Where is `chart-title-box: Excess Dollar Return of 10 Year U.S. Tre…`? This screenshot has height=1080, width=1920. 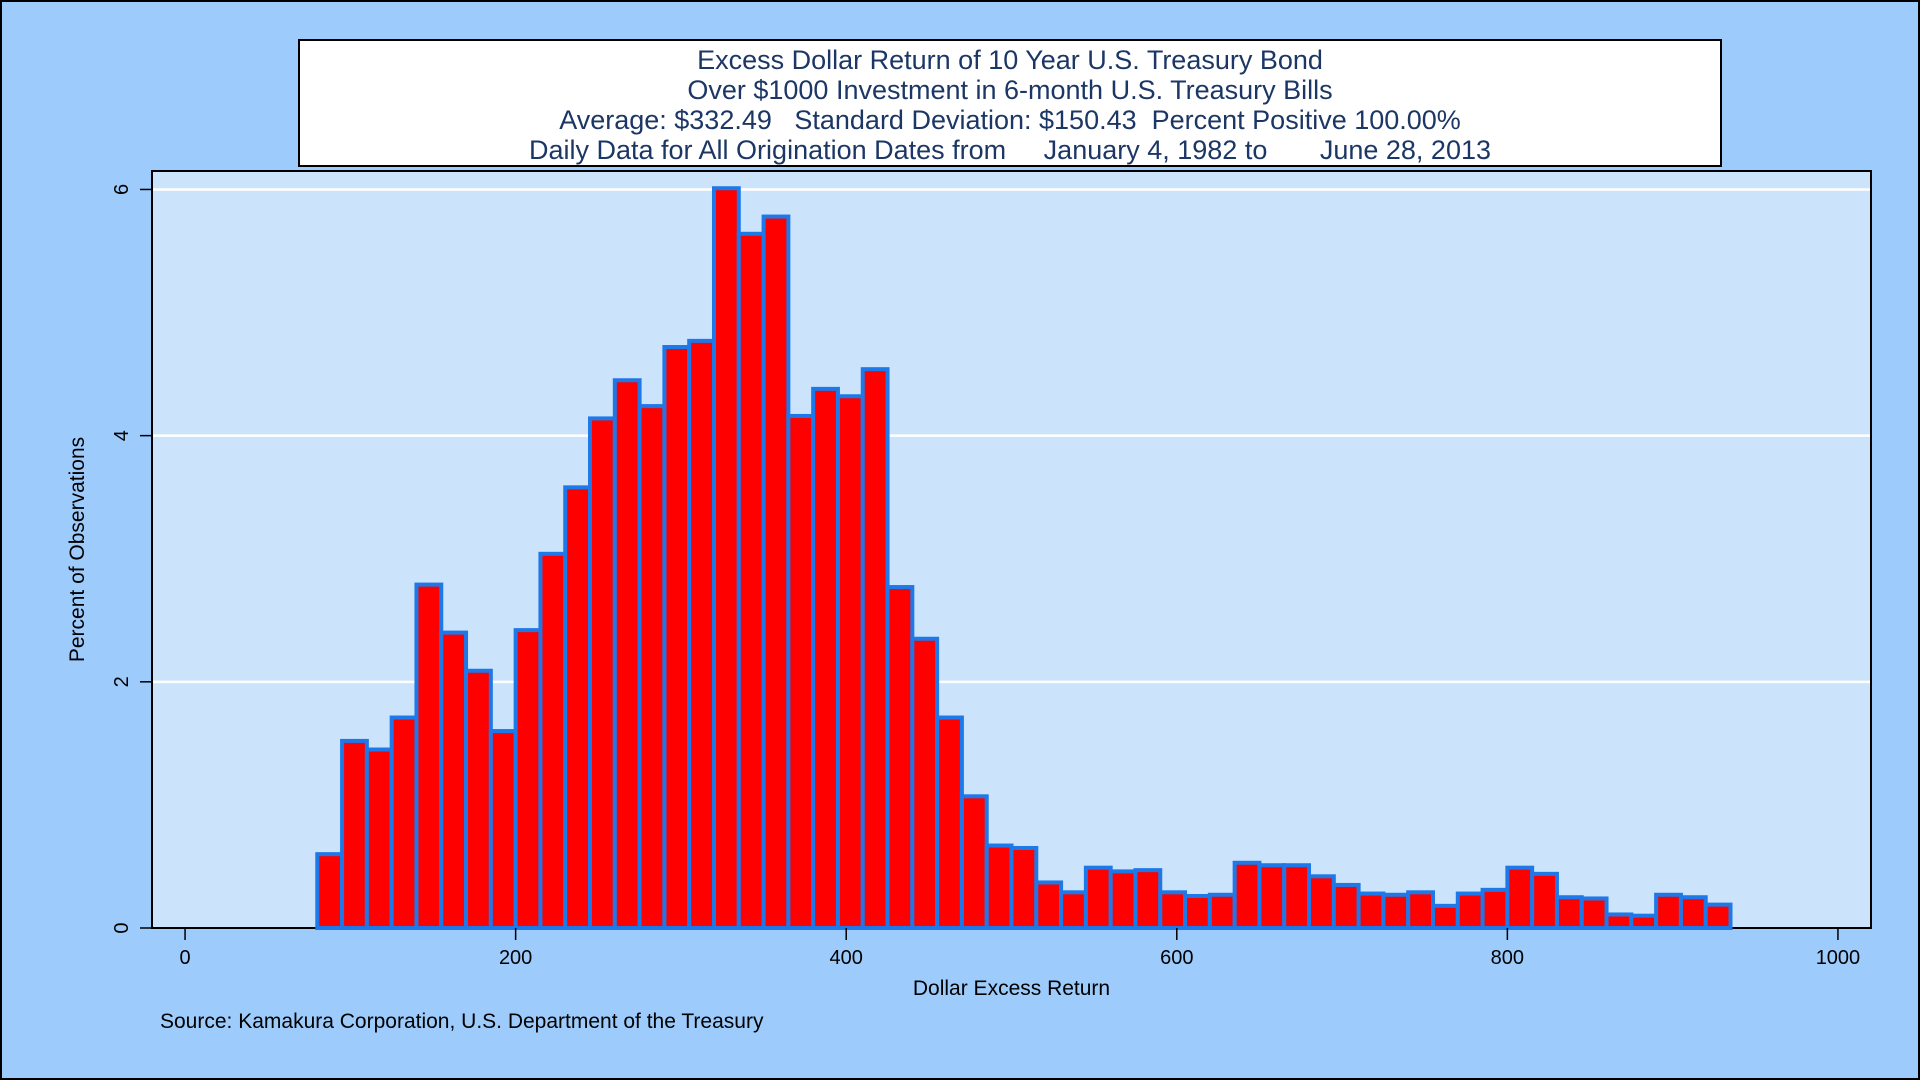
chart-title-box: Excess Dollar Return of 10 Year U.S. Tre… is located at coordinates (1010, 103).